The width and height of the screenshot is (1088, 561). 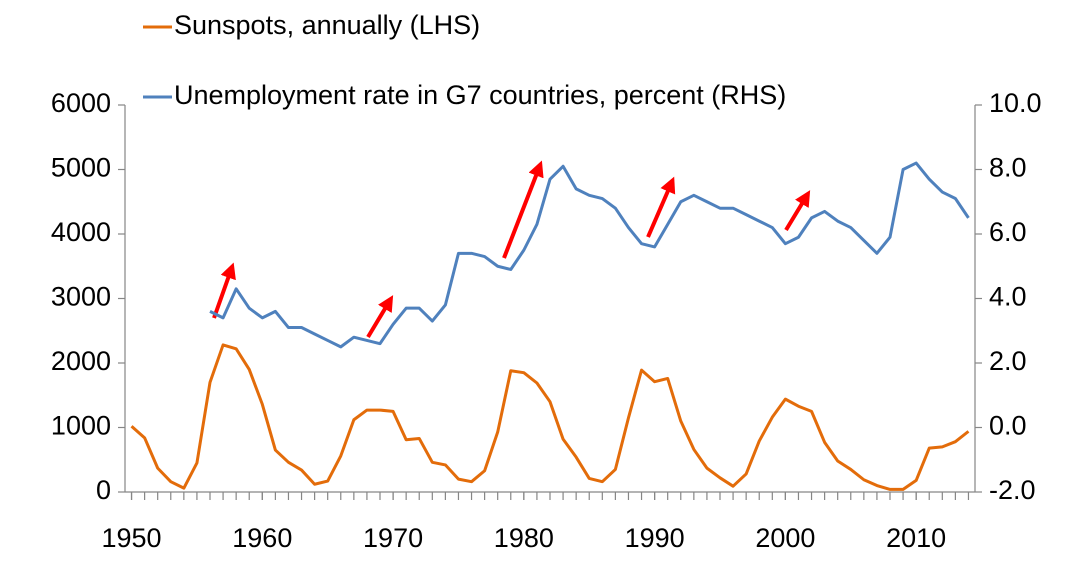 I want to click on y-tick-label: 6000, so click(x=81, y=103).